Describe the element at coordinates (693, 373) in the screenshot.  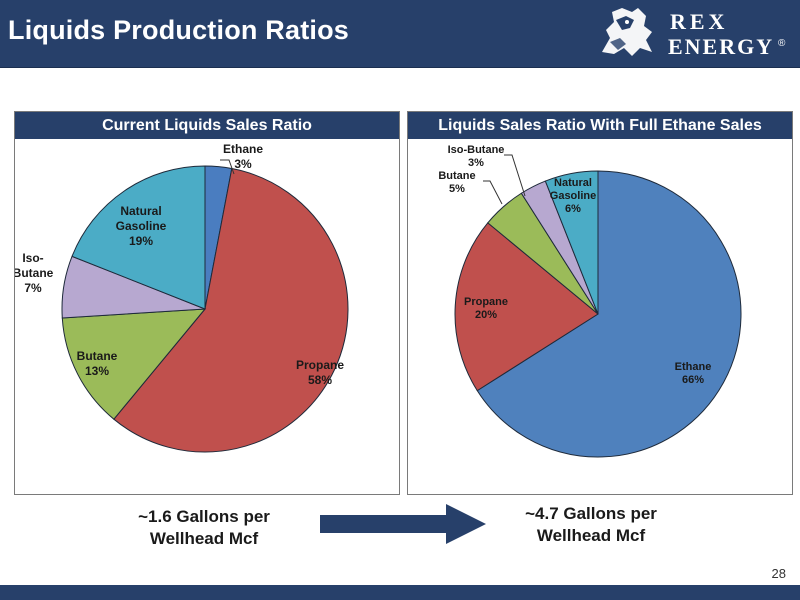
I see `data-label-ethane: Ethane 66%` at that location.